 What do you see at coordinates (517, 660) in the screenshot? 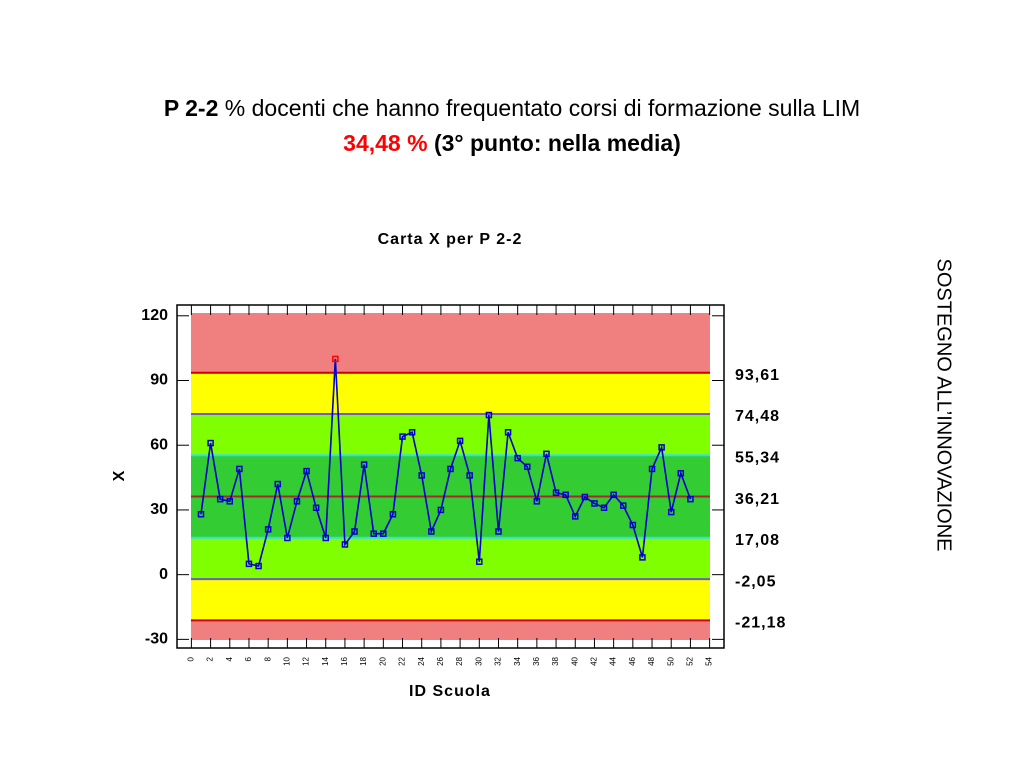
I see `x-tick-label: 34` at bounding box center [517, 660].